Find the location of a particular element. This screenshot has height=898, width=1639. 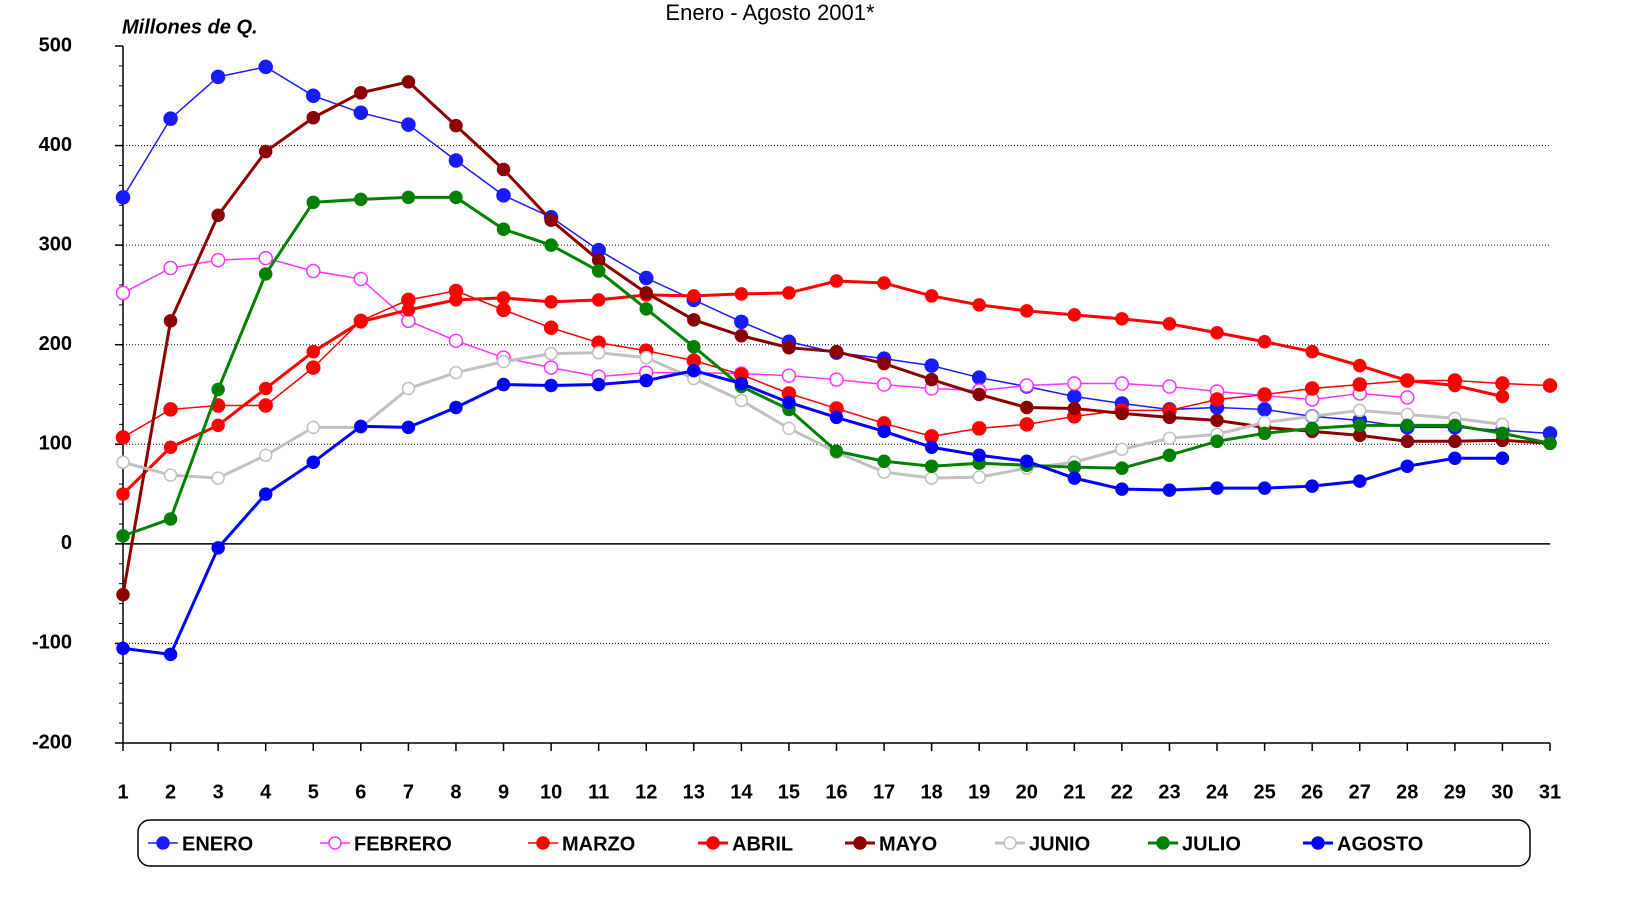

y-axis-label: Millones de Q. is located at coordinates (190, 27).